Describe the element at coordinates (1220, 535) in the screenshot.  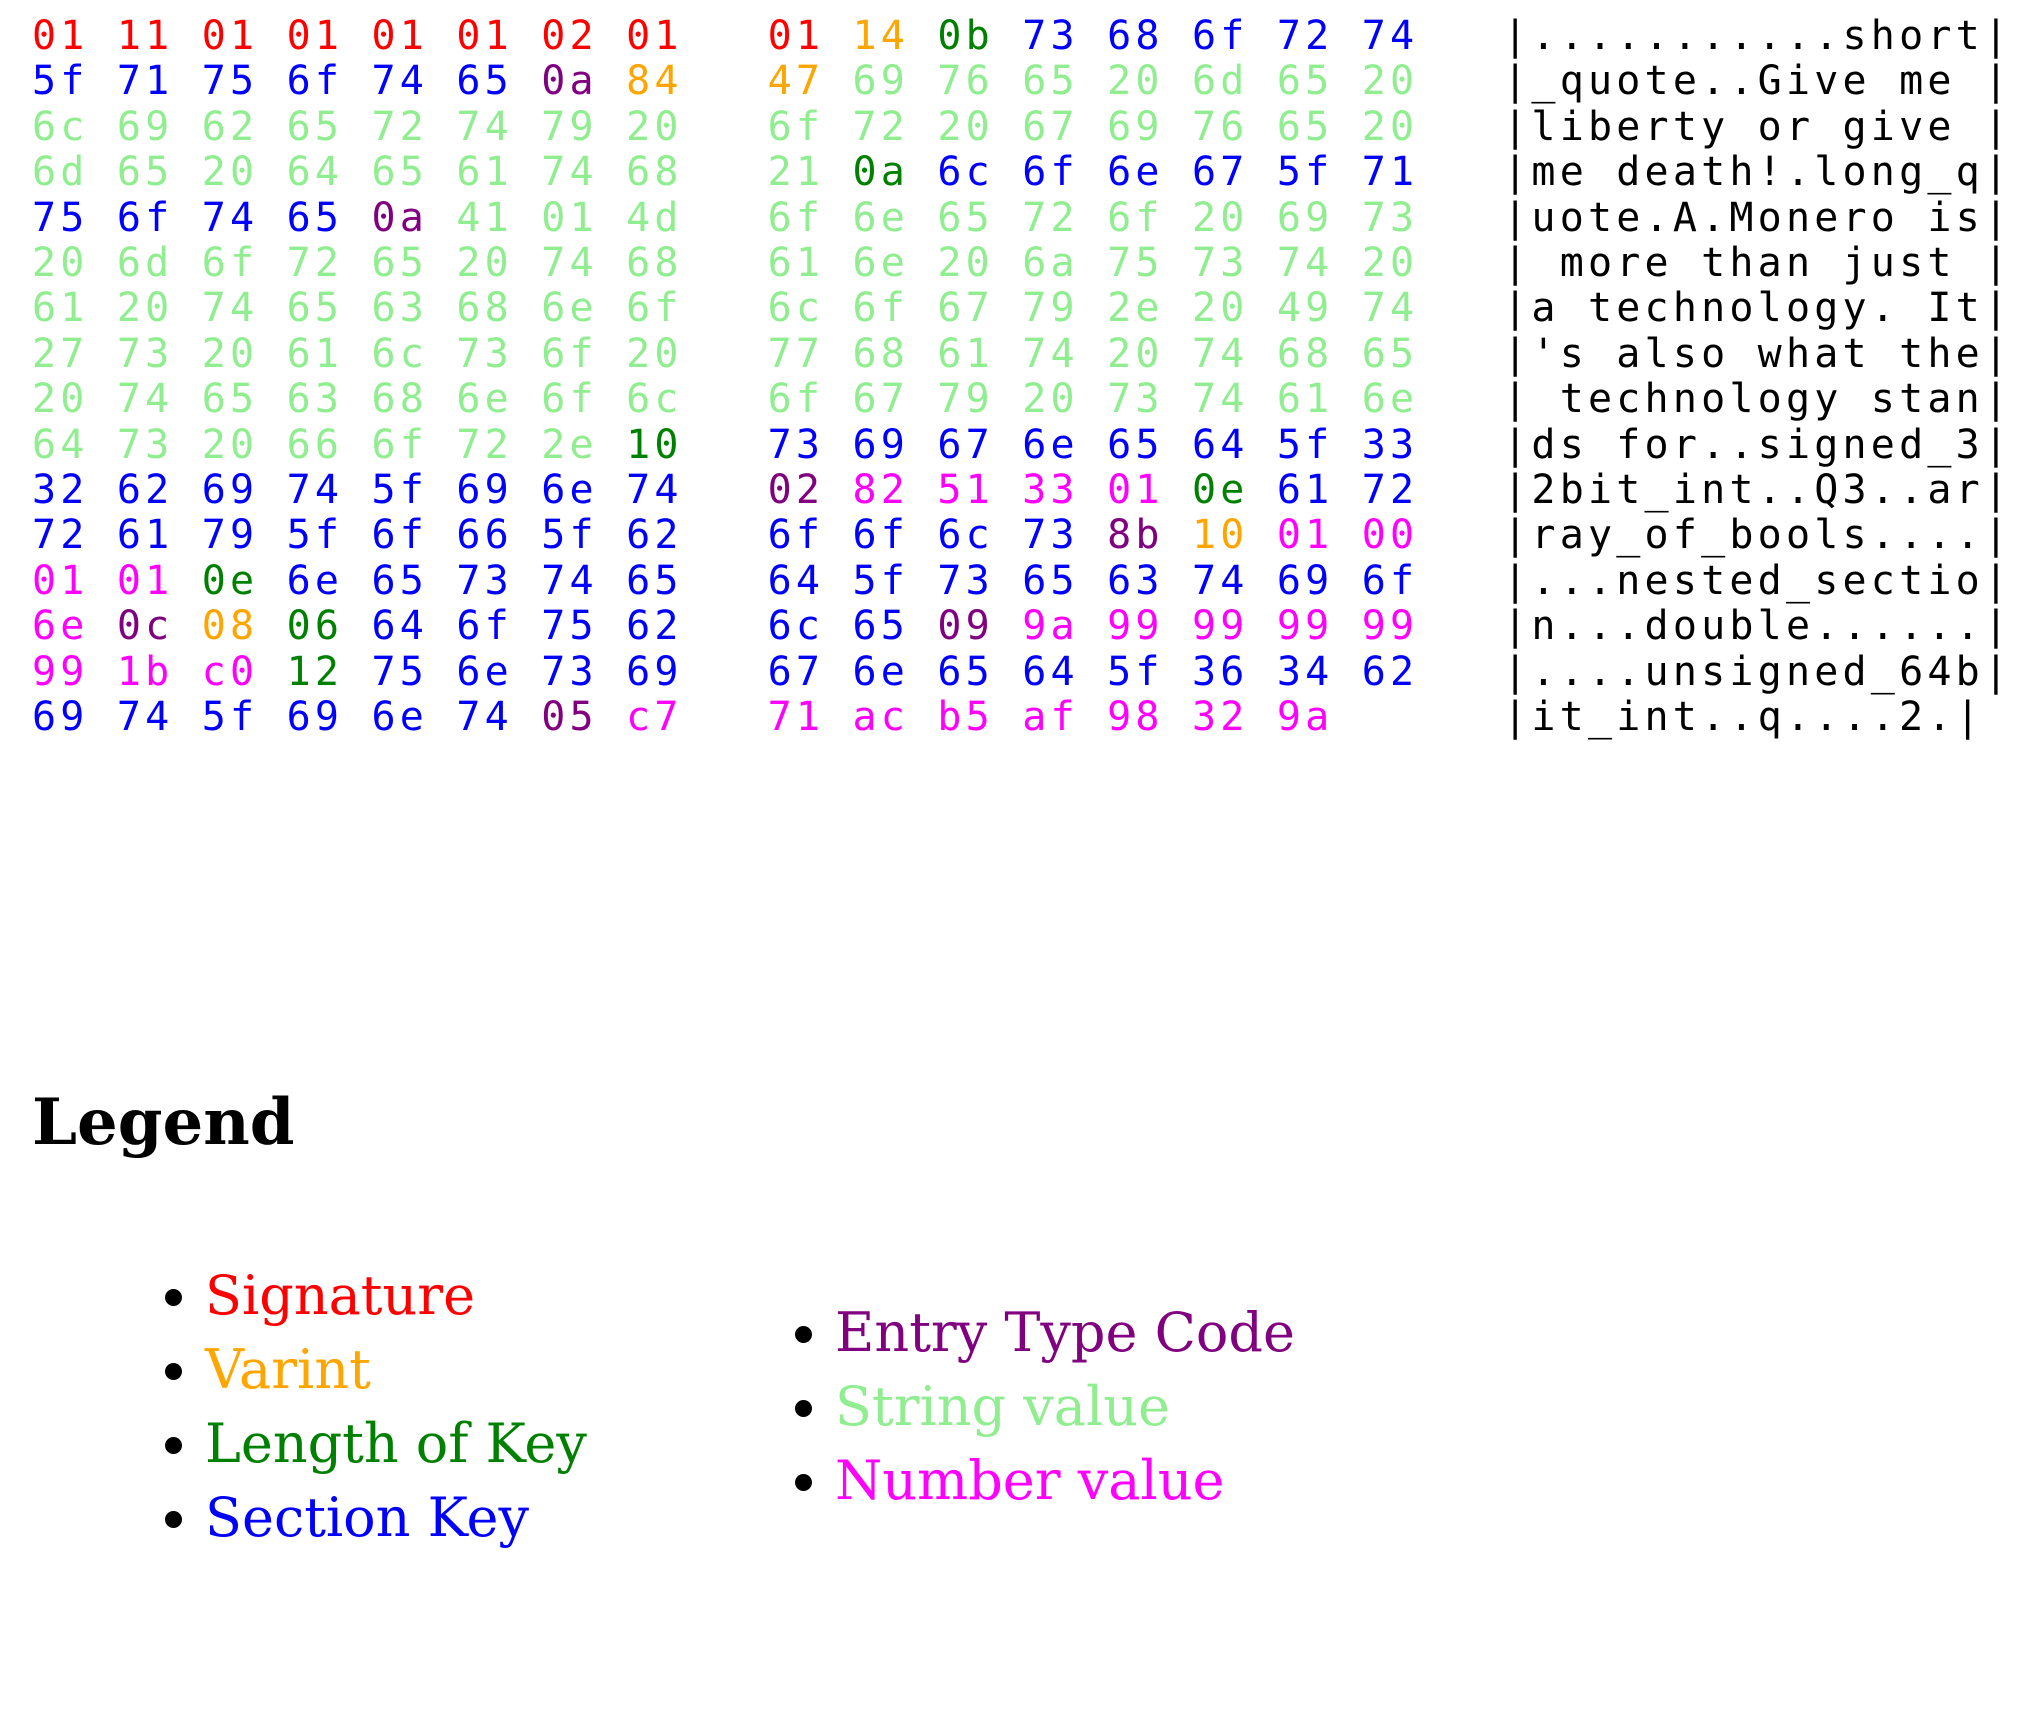
I see `hex-byte: 10` at that location.